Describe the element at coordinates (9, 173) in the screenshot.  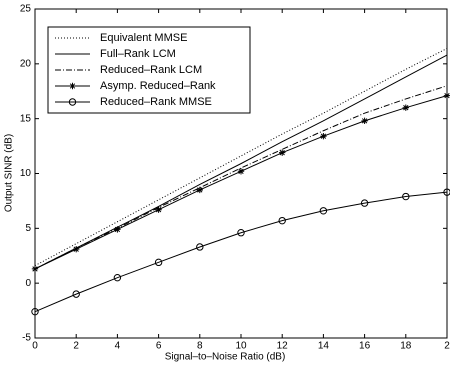
I see `y-axis-label: Output SINR (dB)` at that location.